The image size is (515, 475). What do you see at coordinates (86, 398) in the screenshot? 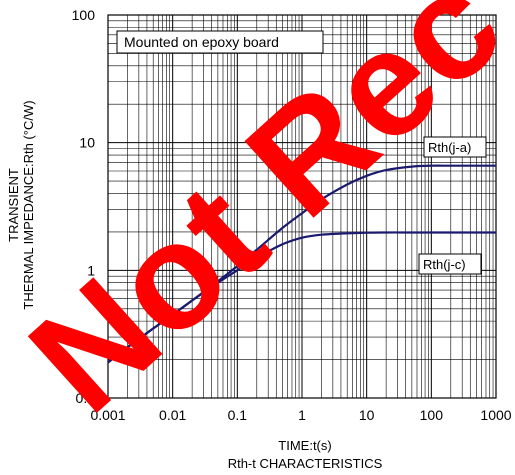
I see `y-tick-label: 0.1` at bounding box center [86, 398].